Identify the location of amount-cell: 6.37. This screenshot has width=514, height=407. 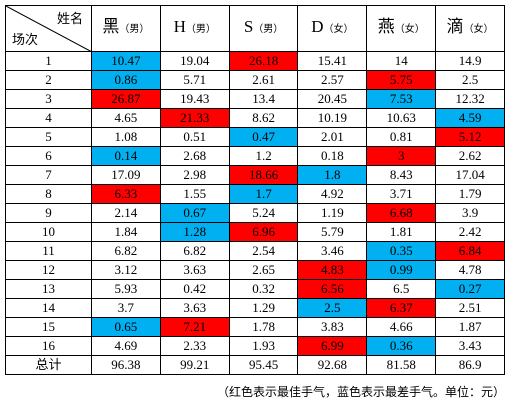
(401, 308).